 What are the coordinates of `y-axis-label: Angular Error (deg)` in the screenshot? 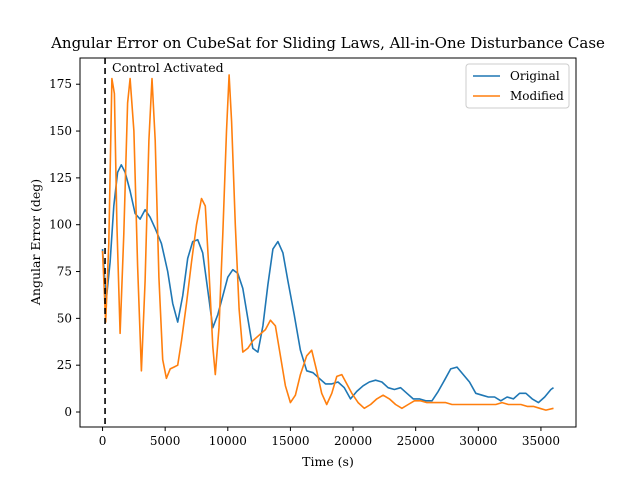 It's located at (35, 242).